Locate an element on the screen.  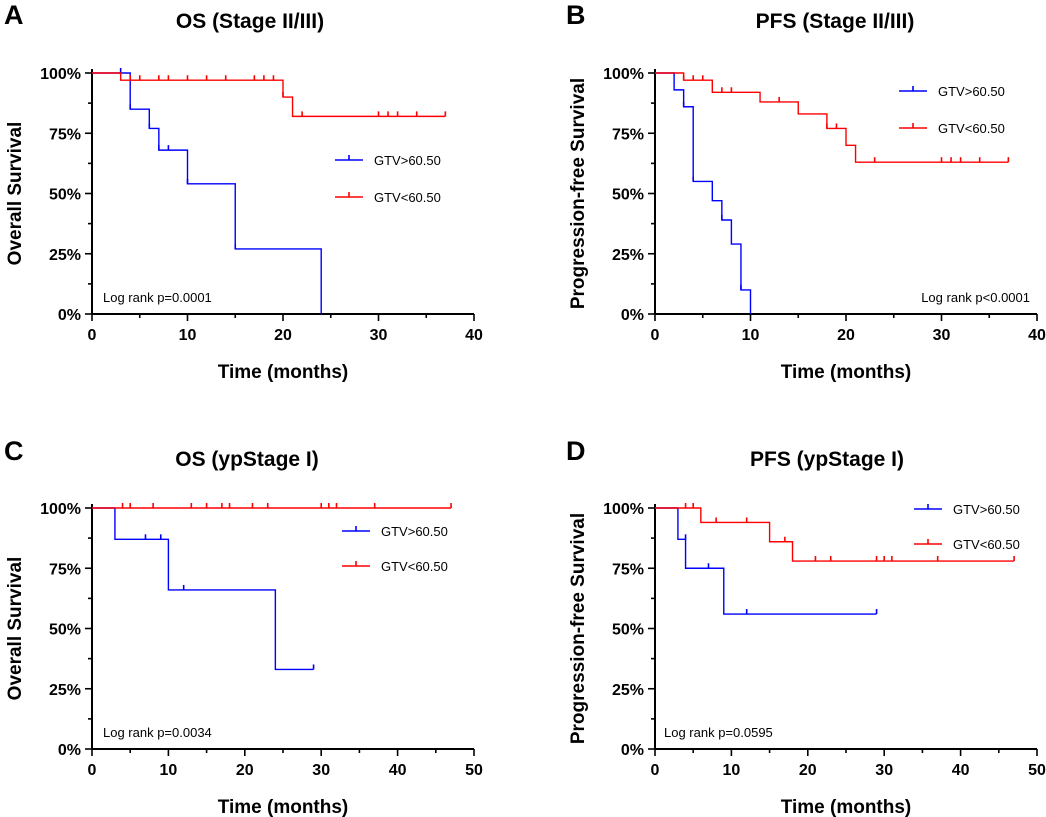
log-rank-pvalue: Log rank p<0.0001 is located at coordinates (975, 297).